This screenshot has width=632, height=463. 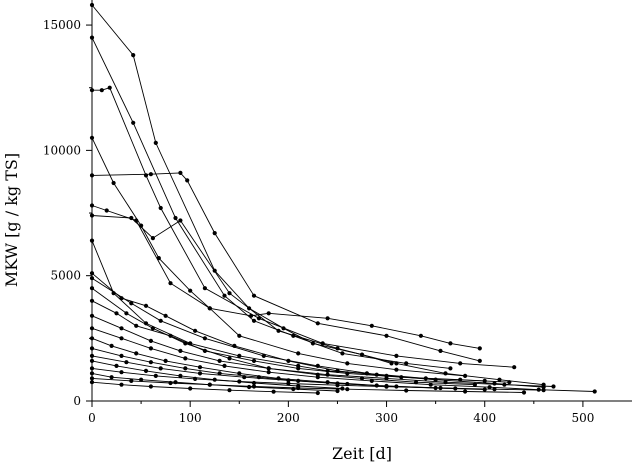 What do you see at coordinates (288, 418) in the screenshot?
I see `x-tick-label: 200` at bounding box center [288, 418].